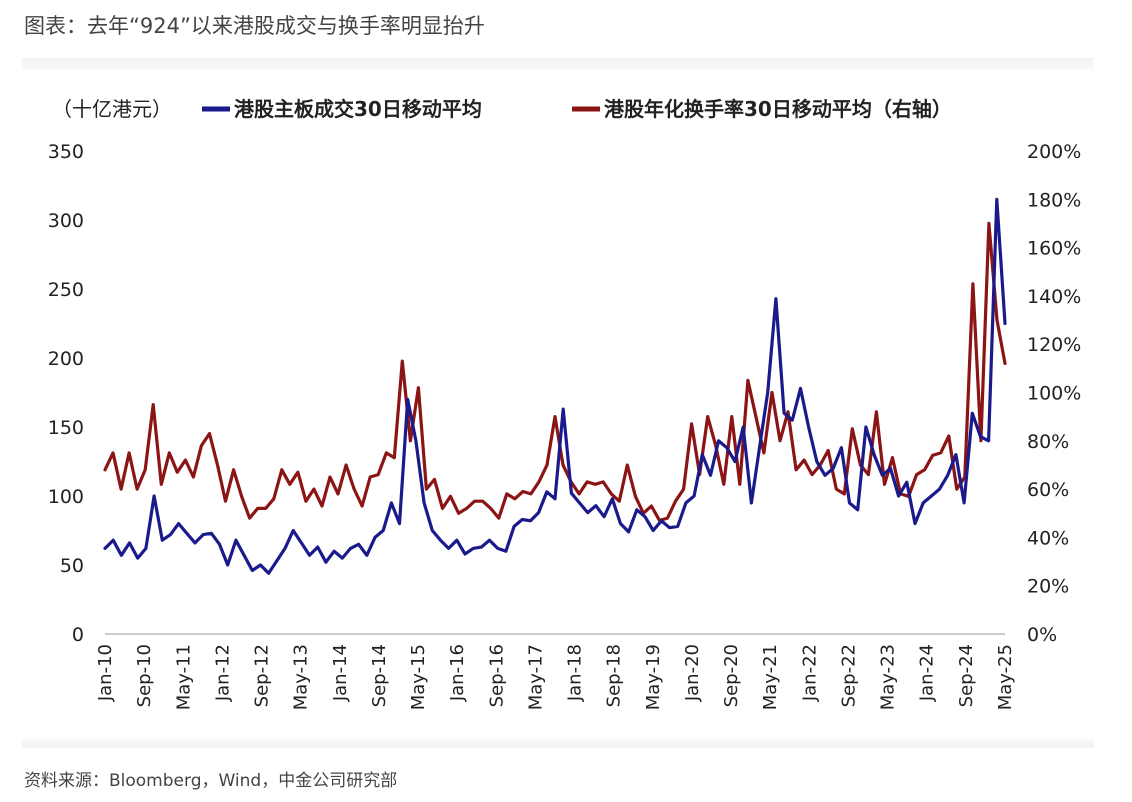 Image resolution: width=1132 pixels, height=802 pixels. I want to click on x-axis-tick: Jan-16, so click(457, 673).